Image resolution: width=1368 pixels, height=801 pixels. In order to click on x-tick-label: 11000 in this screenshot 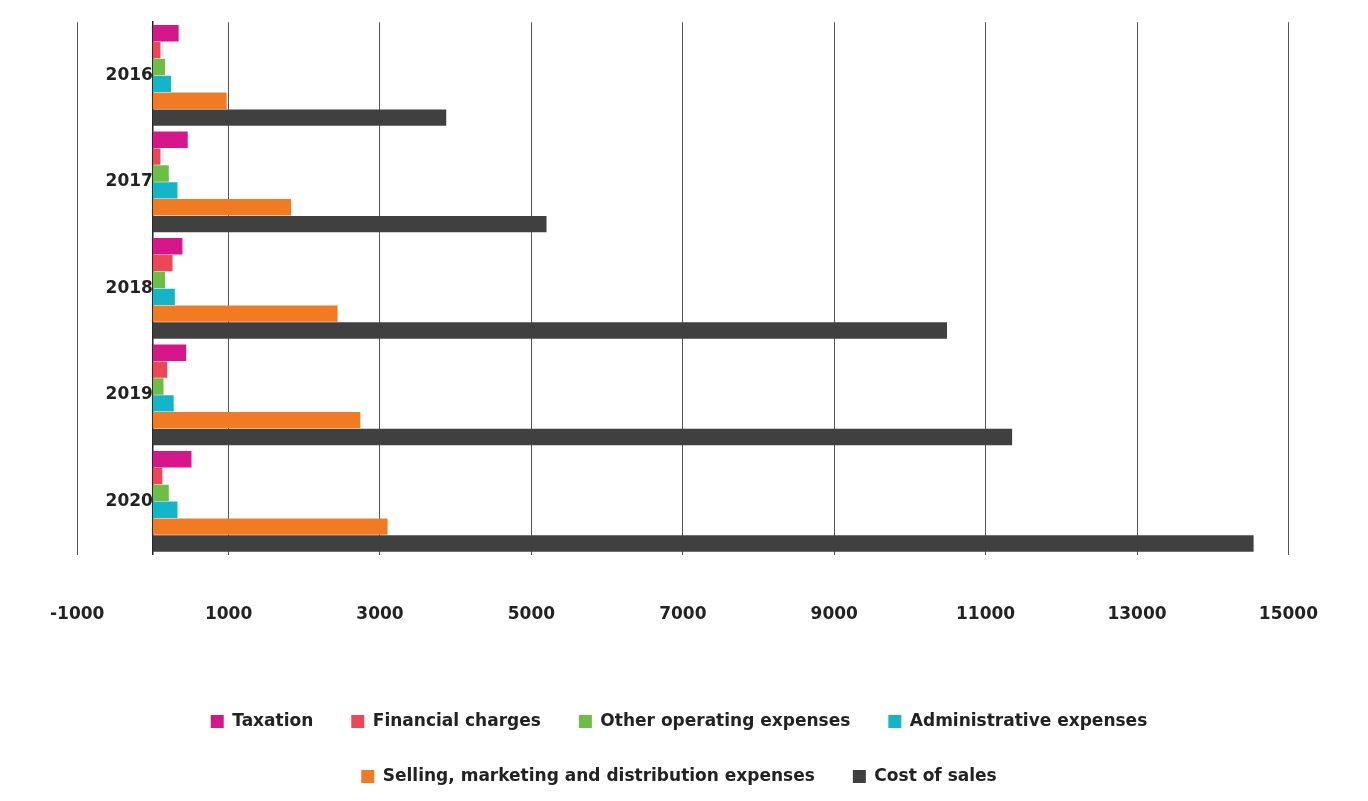, I will do `click(986, 613)`.